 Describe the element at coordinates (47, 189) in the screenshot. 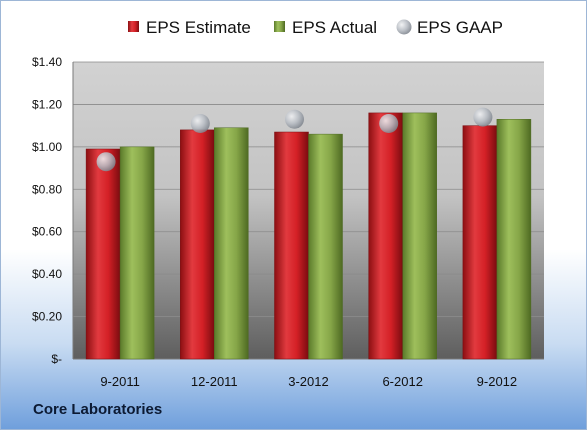

I see `y-tick-label: $0.80` at that location.